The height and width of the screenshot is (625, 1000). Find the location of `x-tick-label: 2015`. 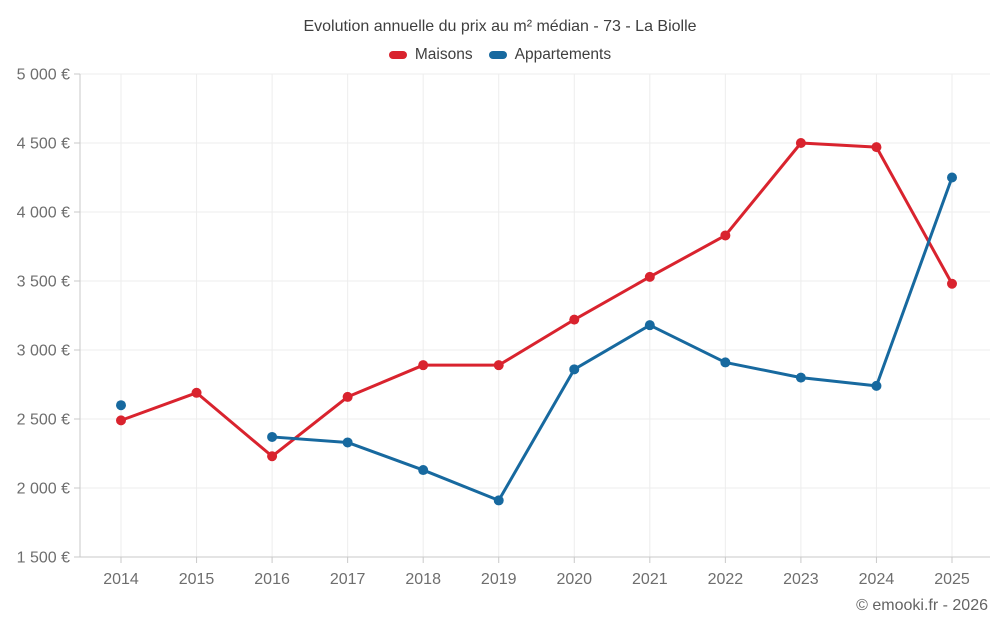

x-tick-label: 2015 is located at coordinates (197, 579).